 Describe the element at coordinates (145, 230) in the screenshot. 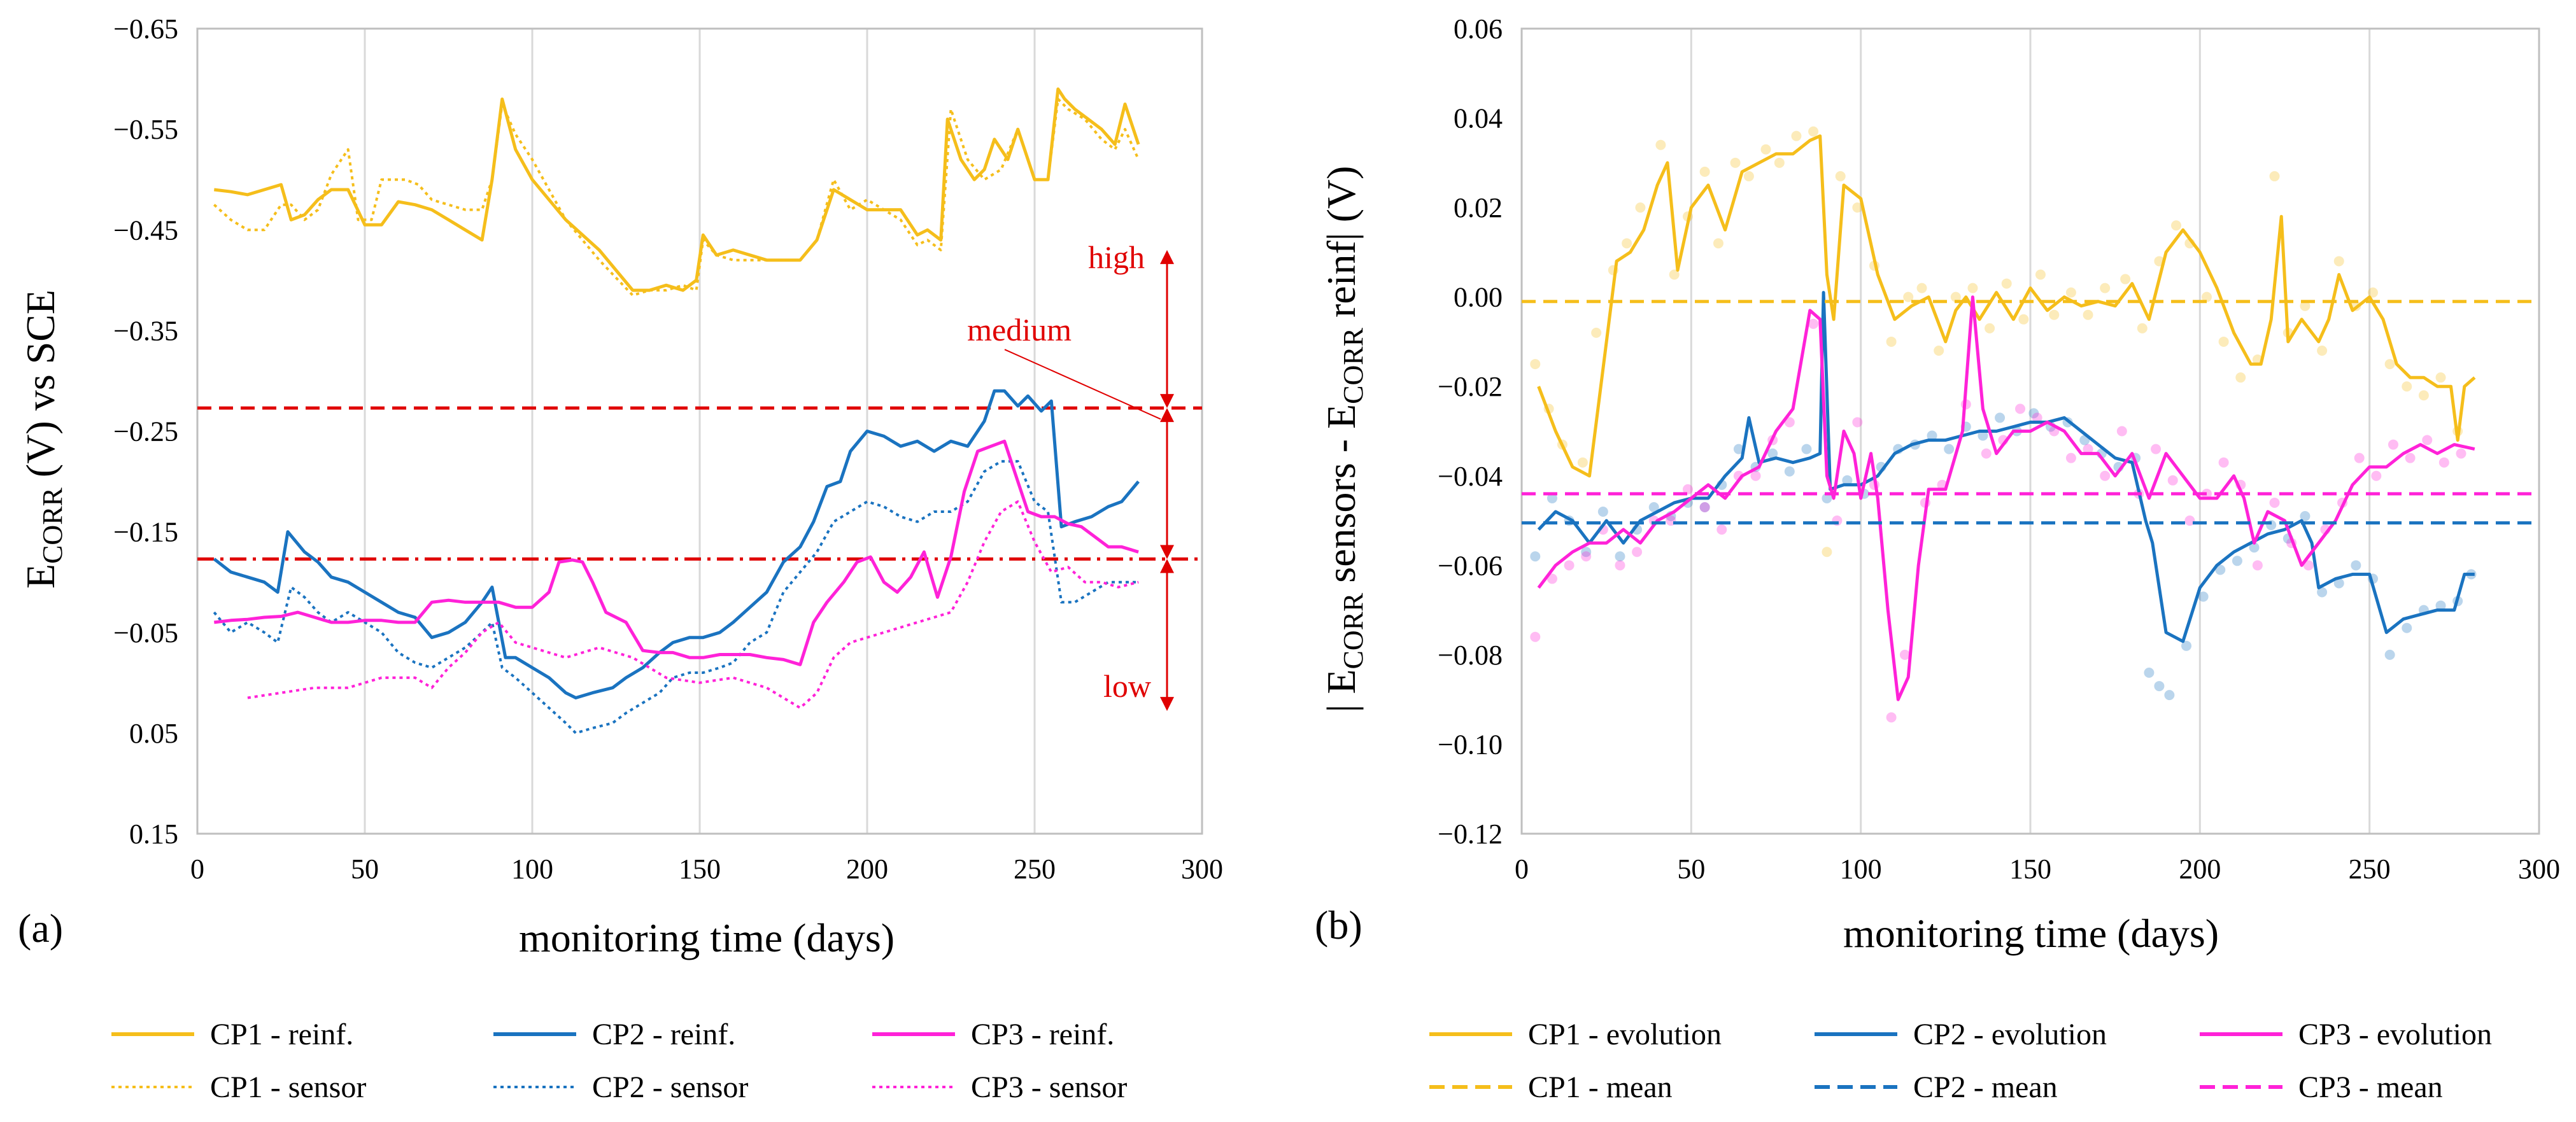

I see `panel-a-y-tick-label: −0.45` at that location.